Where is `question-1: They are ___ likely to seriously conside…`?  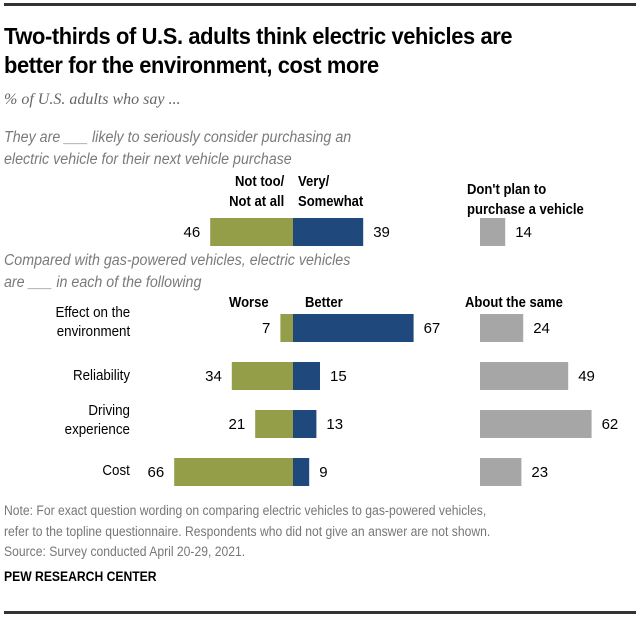 question-1: They are ___ likely to seriously conside… is located at coordinates (177, 149).